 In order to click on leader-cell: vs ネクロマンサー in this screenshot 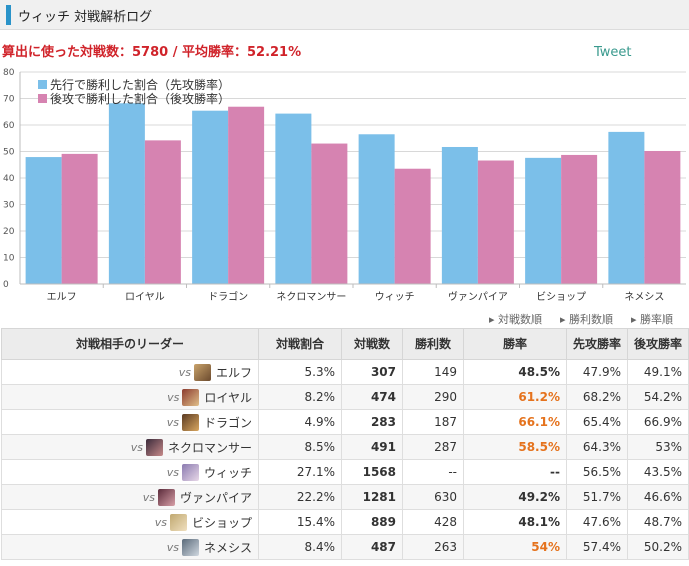, I will do `click(130, 447)`.